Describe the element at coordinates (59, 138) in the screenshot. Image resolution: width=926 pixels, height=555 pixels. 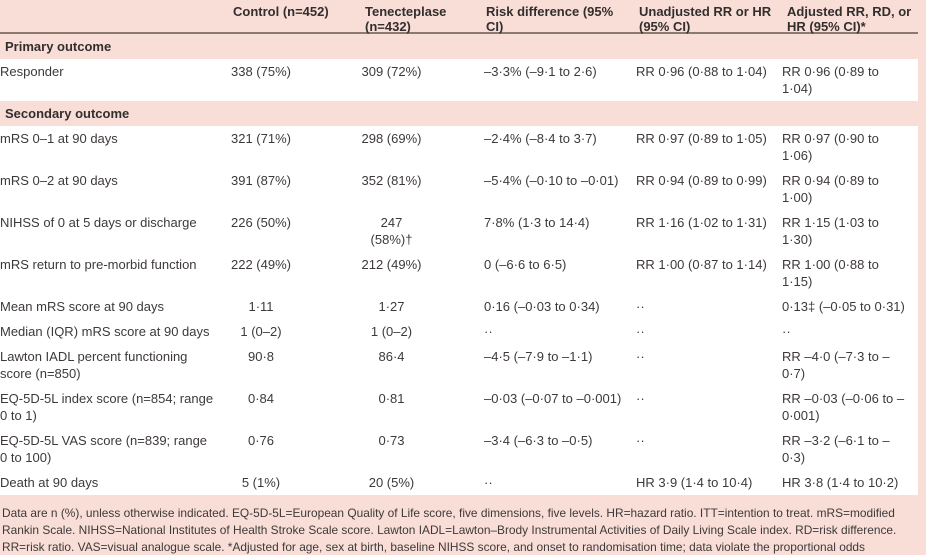
I see `row-label: mRS 0–1 at 90 days` at that location.